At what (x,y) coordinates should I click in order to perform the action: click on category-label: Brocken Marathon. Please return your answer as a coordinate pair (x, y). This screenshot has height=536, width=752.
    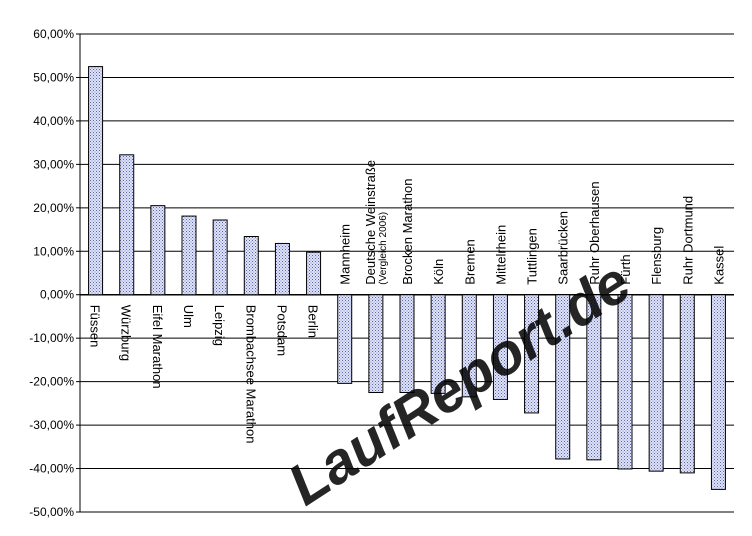
    Looking at the image, I should click on (407, 231).